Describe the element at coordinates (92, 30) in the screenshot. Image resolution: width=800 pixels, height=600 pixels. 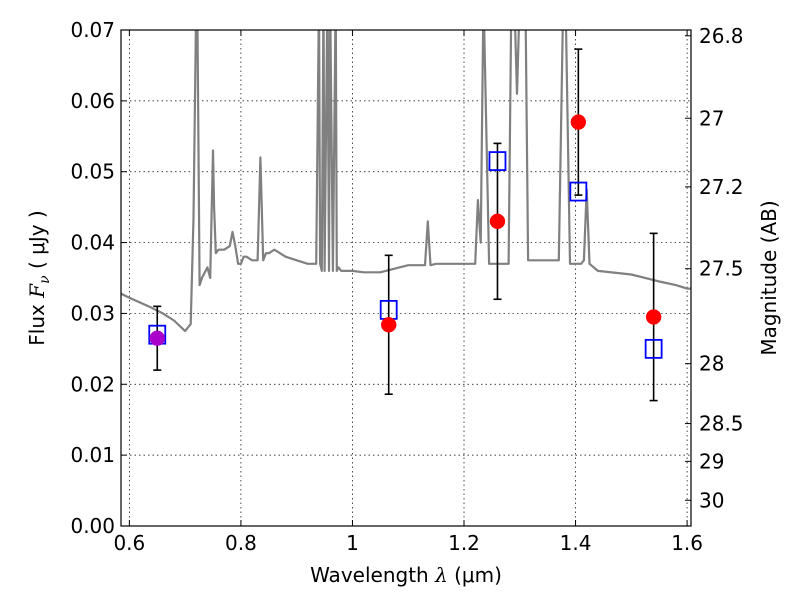
I see `y-tick-label: 0.07` at that location.